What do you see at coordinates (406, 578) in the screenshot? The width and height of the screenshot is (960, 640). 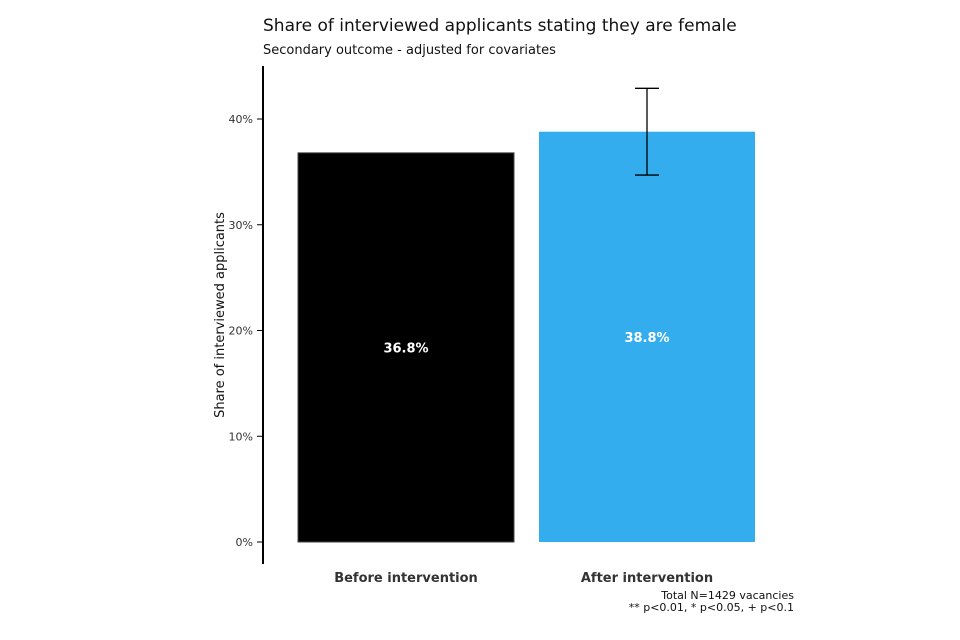 I see `x-category-label: Before intervention` at bounding box center [406, 578].